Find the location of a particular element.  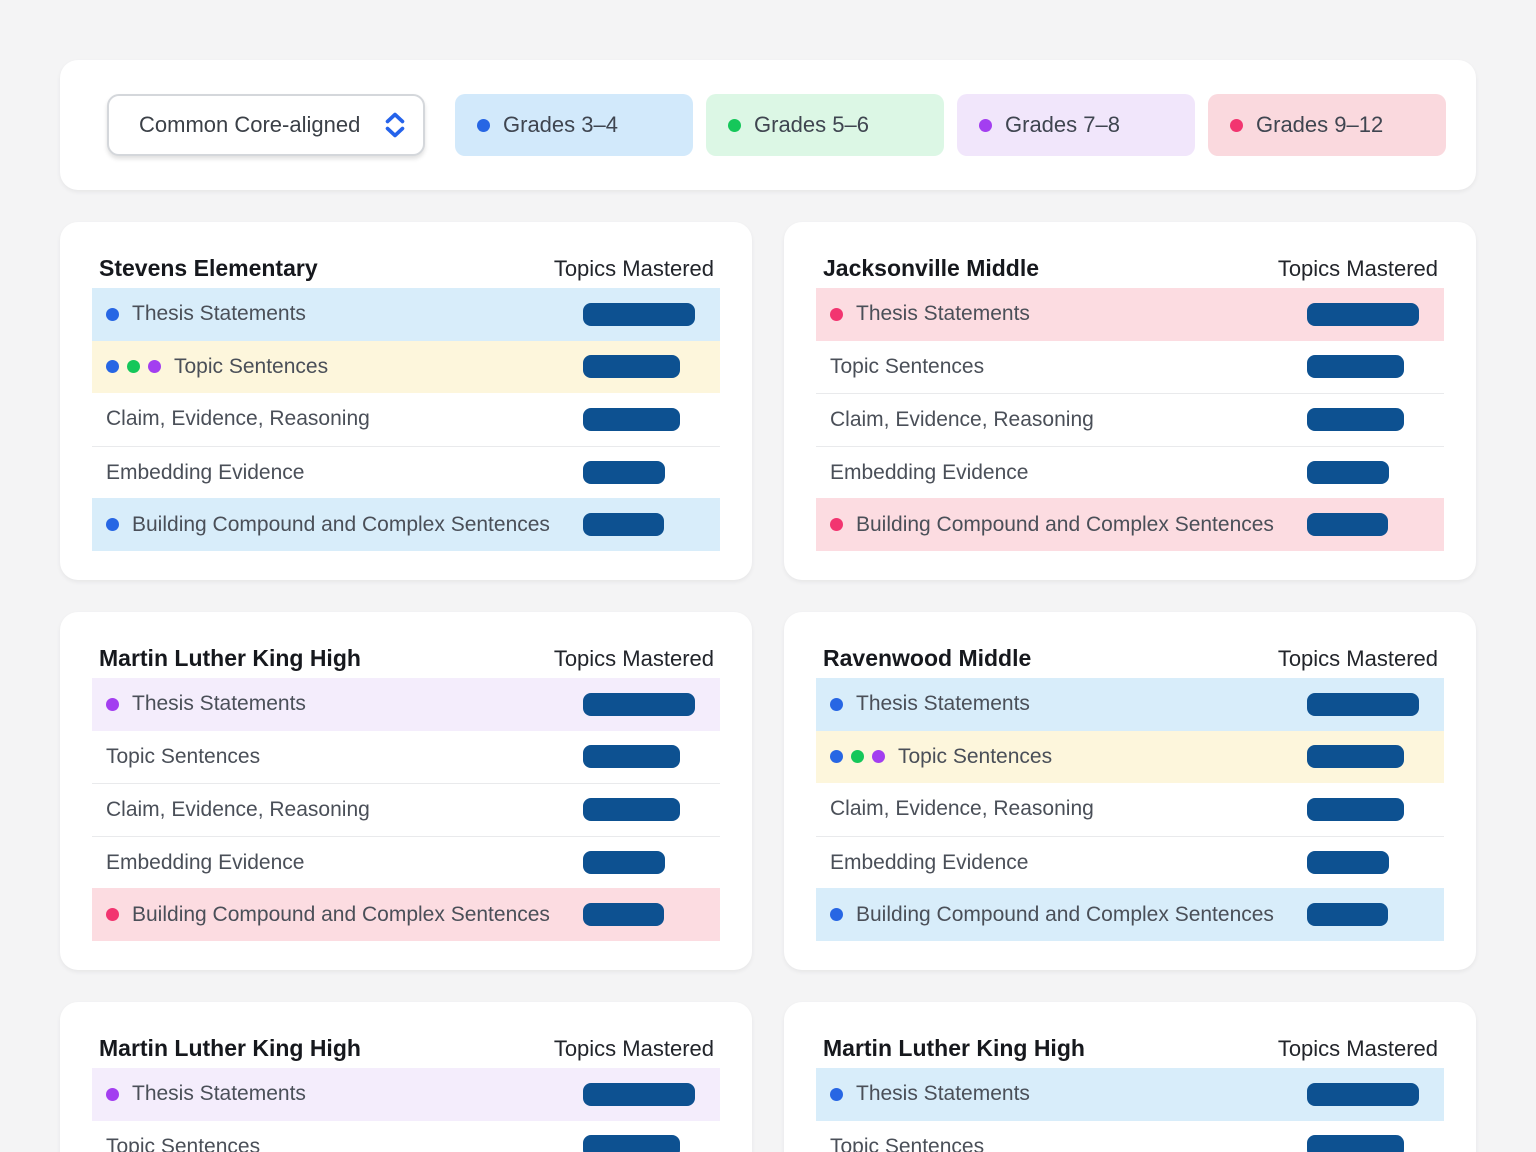

grade-chip-purple: Grades 7–8 is located at coordinates (1076, 125).